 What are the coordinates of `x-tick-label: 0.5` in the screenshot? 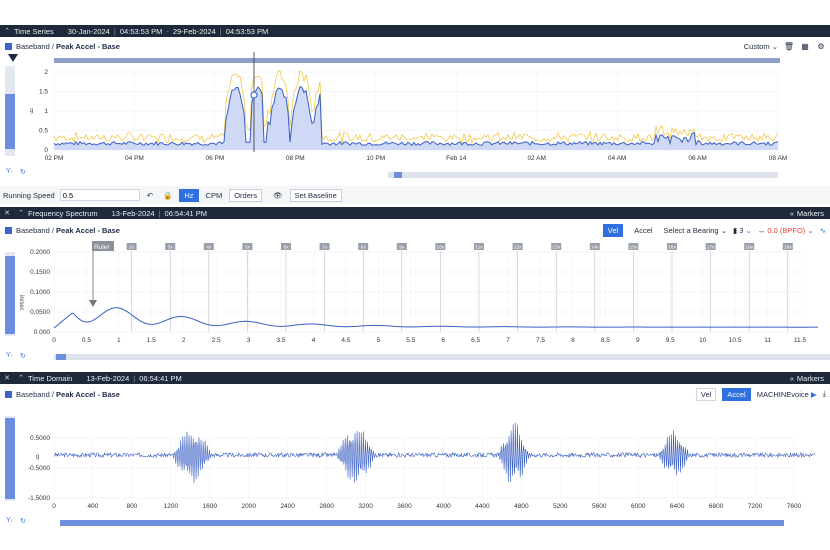 It's located at (86, 340).